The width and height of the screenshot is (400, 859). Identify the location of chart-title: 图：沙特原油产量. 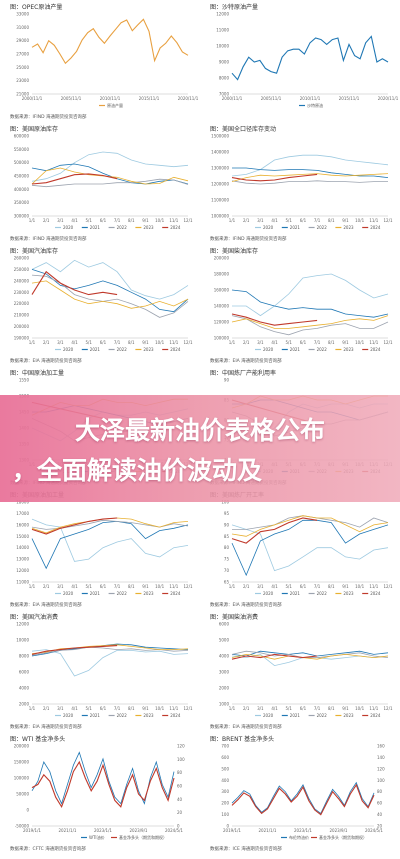
(234, 7).